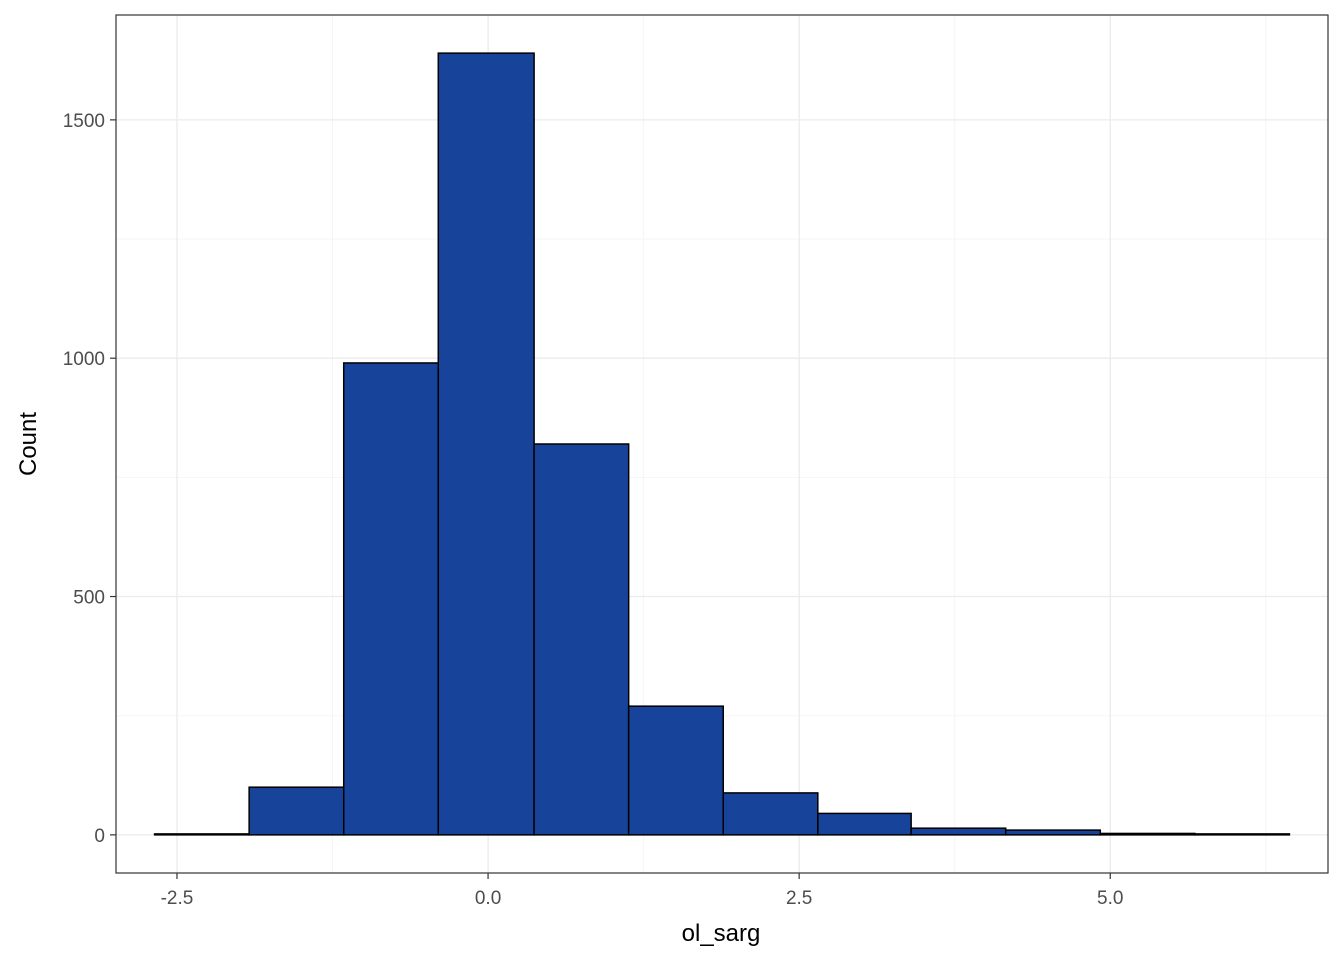 Image resolution: width=1344 pixels, height=960 pixels. I want to click on x-axis-title: ol_sarg, so click(721, 933).